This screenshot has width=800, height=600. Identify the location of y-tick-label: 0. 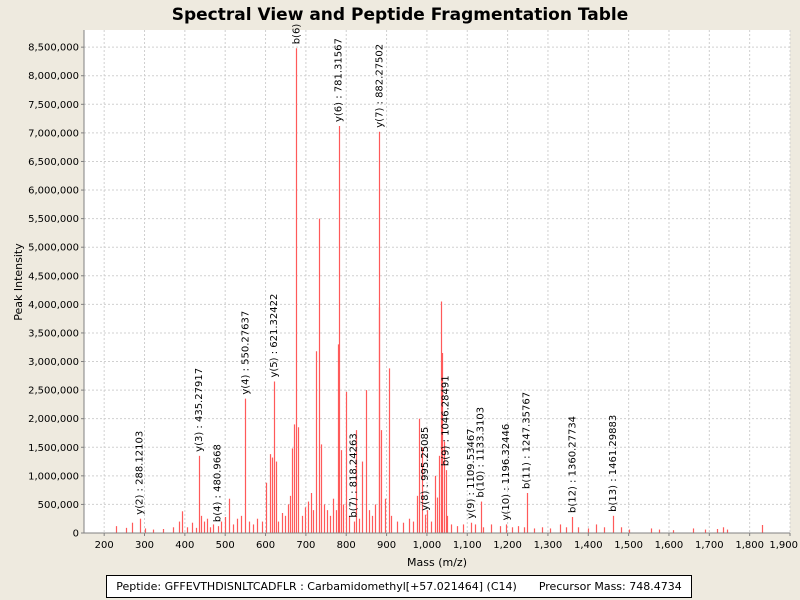
(76, 534).